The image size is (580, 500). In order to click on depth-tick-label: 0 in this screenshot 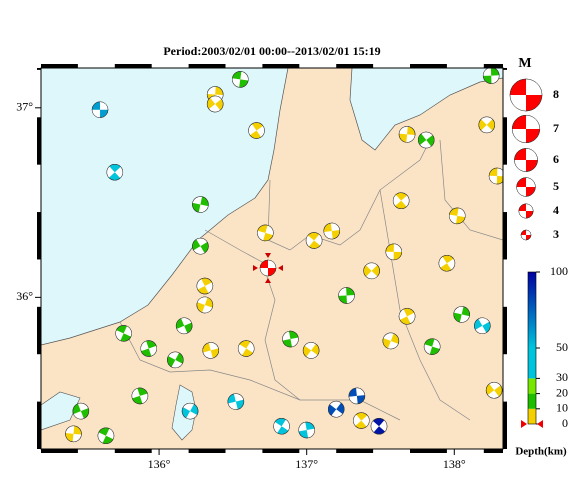, I will do `click(565, 423)`.